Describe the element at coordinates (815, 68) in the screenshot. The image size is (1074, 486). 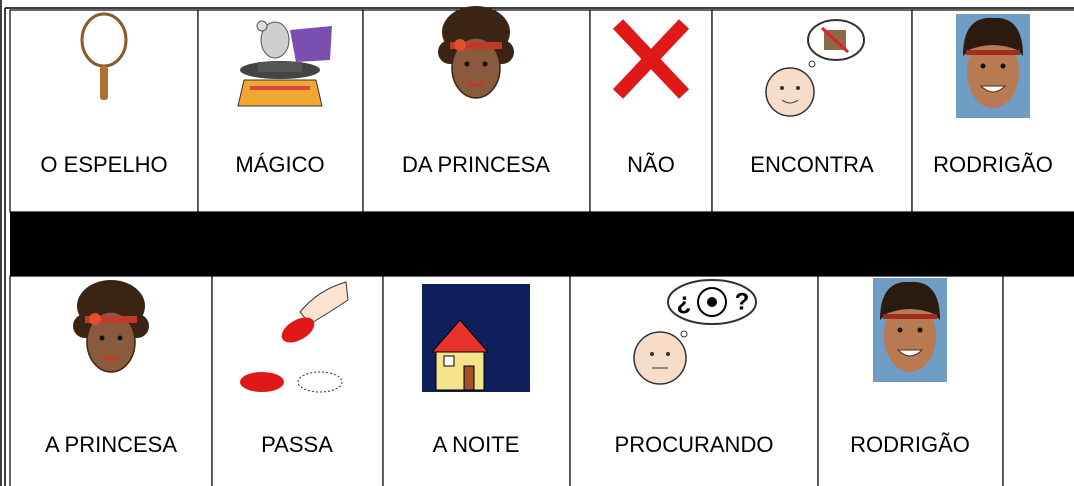
I see `find-icon` at that location.